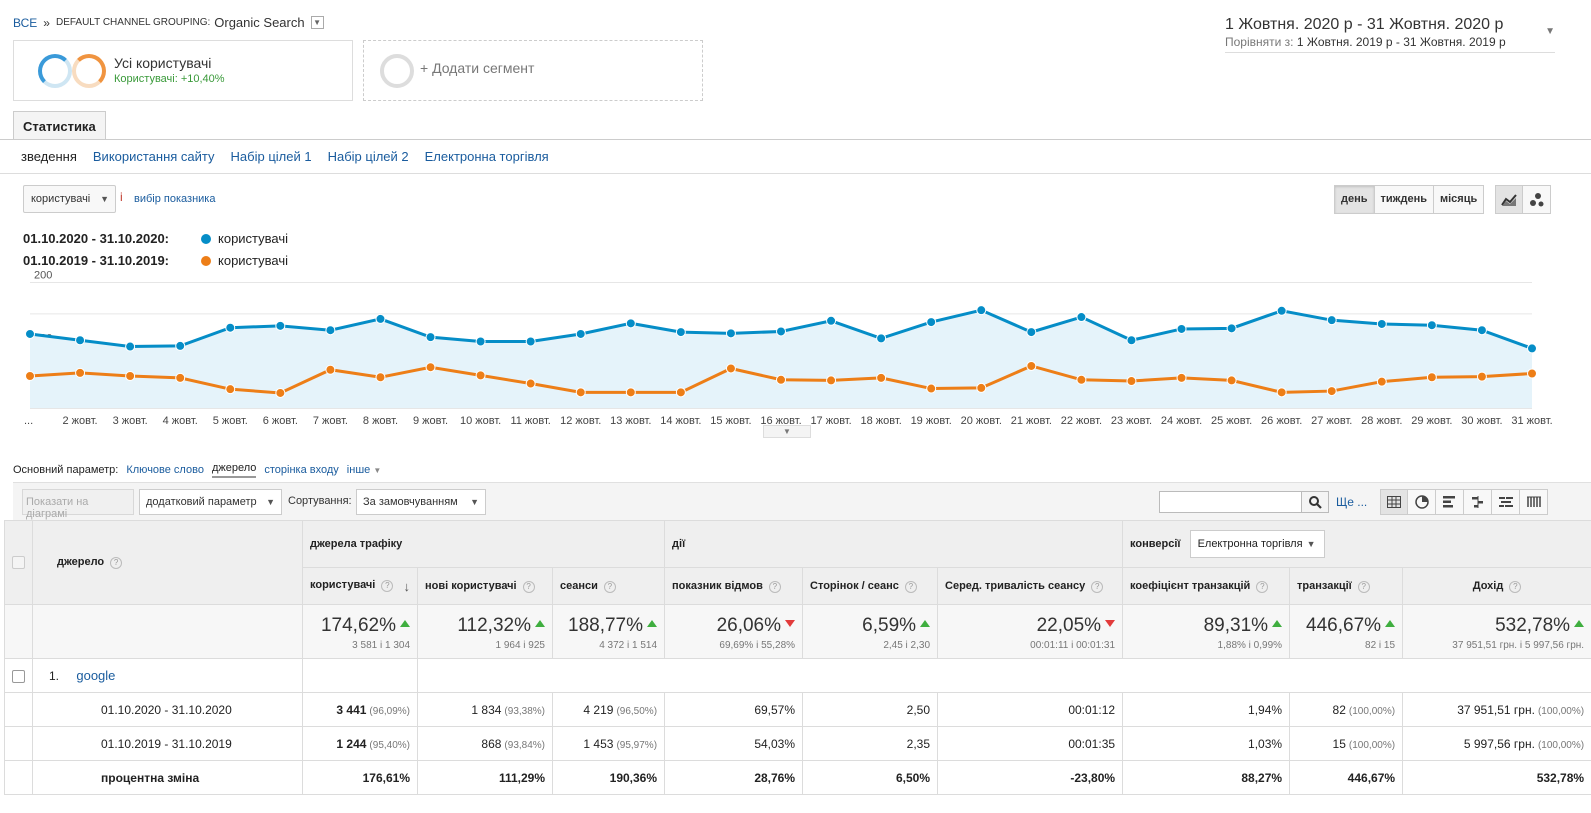  I want to click on dimension-header: джерело?, so click(167, 562).